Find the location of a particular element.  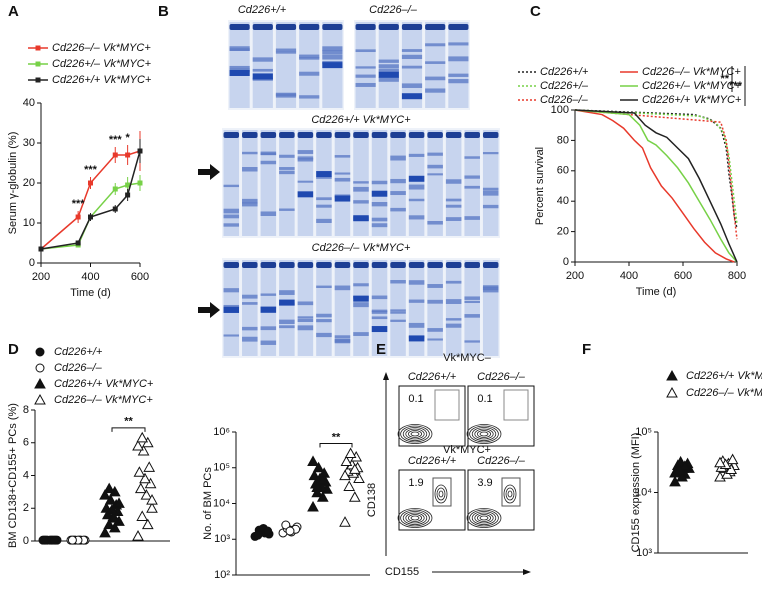

y-axis-label: BM CD138+CD155+ PCs (%) is located at coordinates (13, 475).